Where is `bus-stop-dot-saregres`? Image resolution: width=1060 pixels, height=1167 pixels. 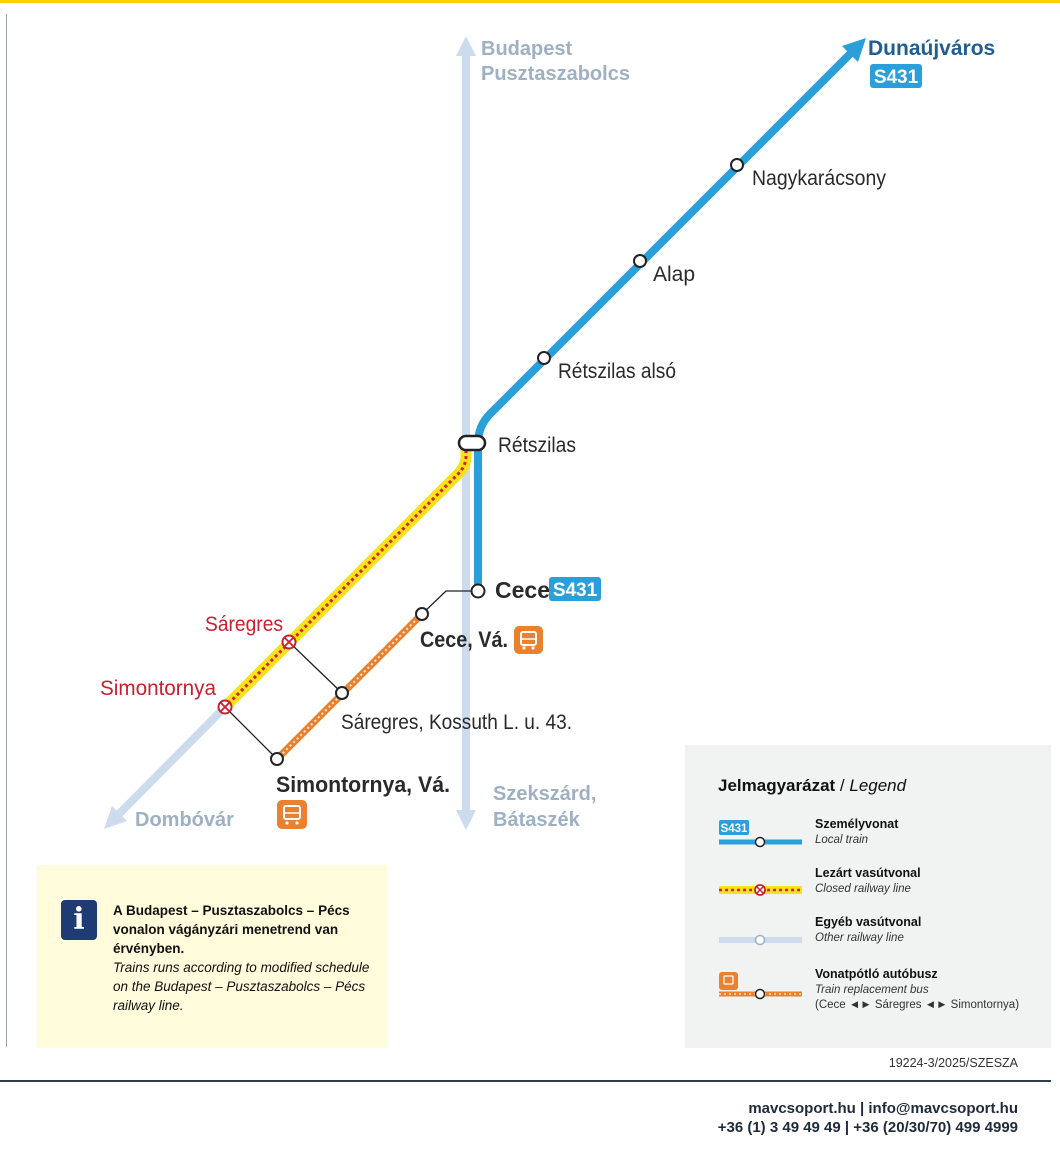 bus-stop-dot-saregres is located at coordinates (342, 693).